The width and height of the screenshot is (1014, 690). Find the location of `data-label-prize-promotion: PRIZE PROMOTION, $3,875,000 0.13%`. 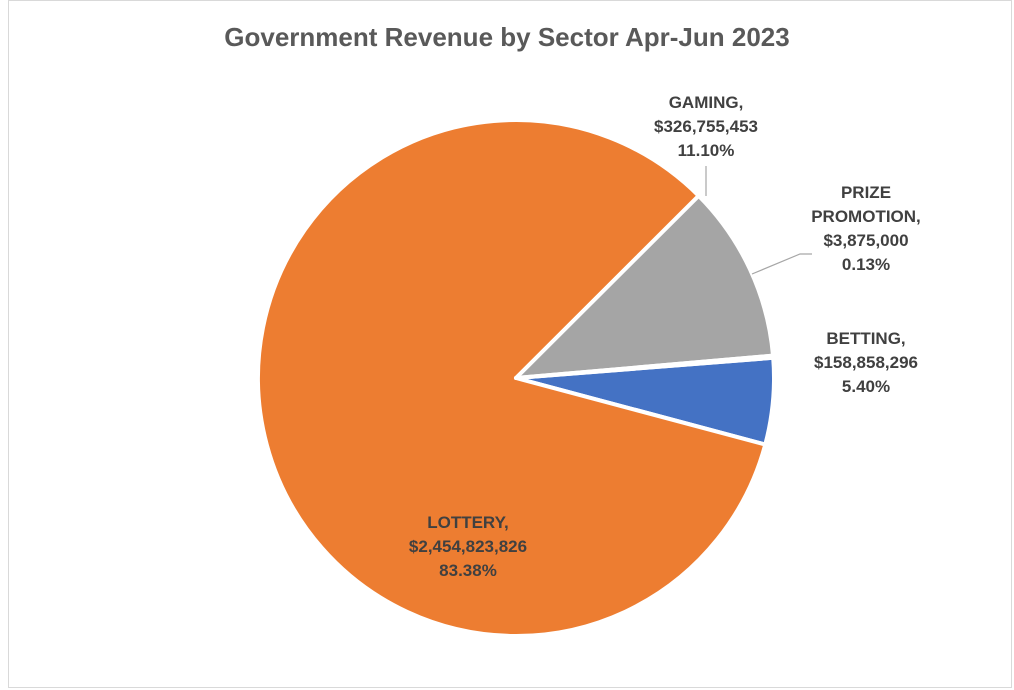

data-label-prize-promotion: PRIZE PROMOTION, $3,875,000 0.13% is located at coordinates (866, 228).